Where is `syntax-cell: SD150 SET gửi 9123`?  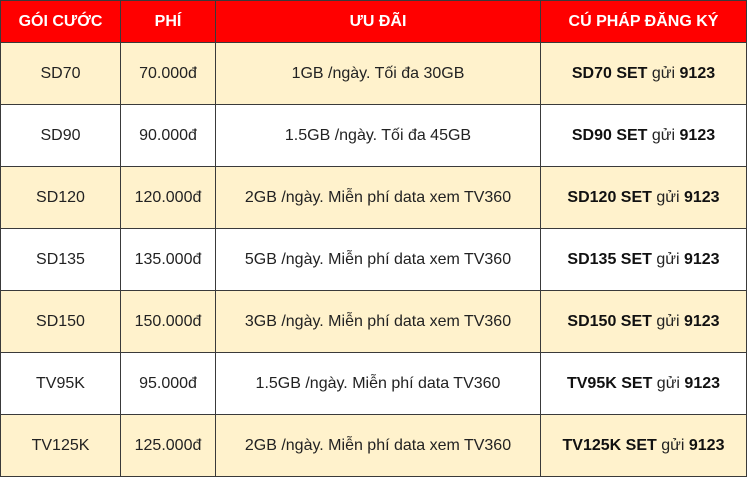
syntax-cell: SD150 SET gửi 9123 is located at coordinates (643, 321).